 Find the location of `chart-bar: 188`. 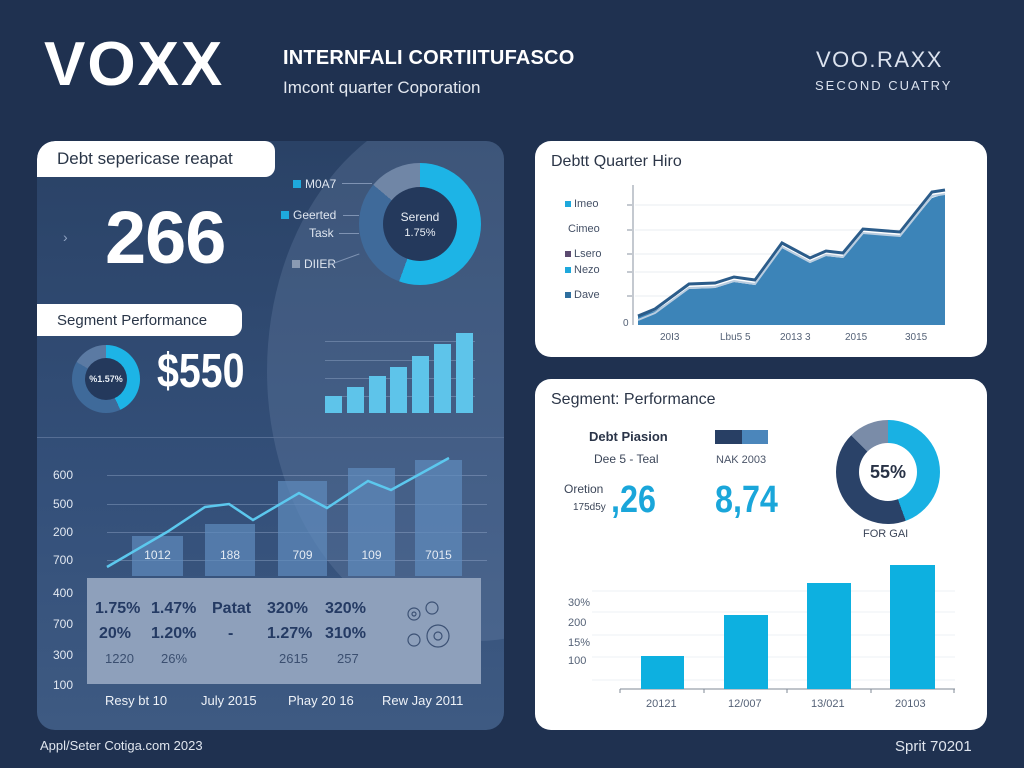

chart-bar: 188 is located at coordinates (230, 550).